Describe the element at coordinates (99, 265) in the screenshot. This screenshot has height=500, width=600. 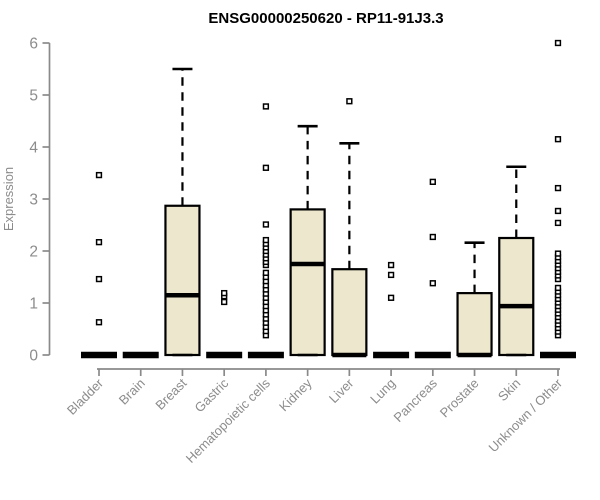
I see `box-bladder` at that location.